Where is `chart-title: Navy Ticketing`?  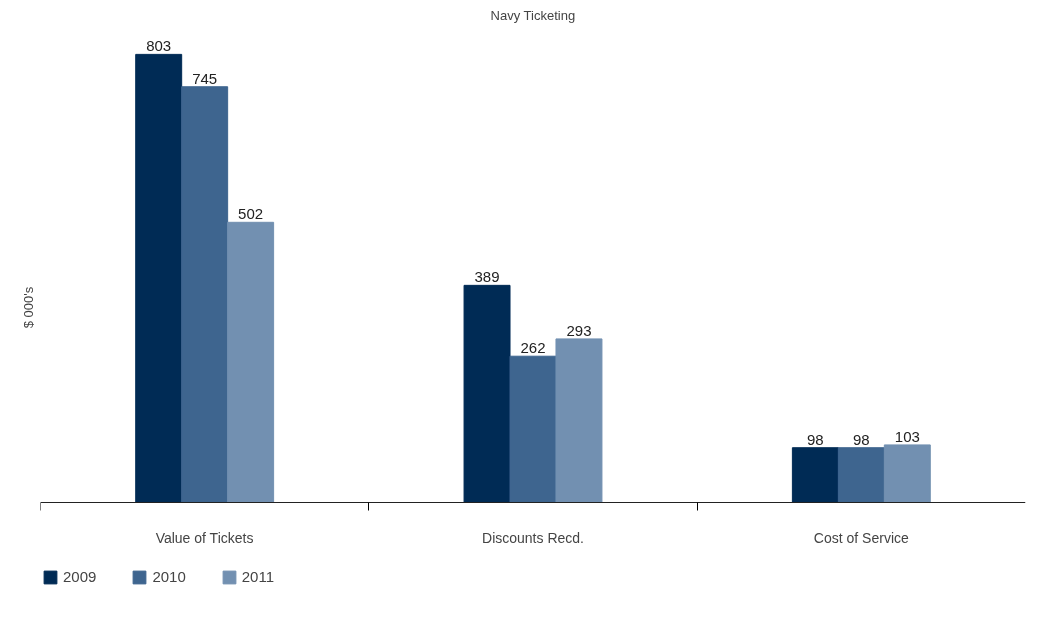 chart-title: Navy Ticketing is located at coordinates (533, 15).